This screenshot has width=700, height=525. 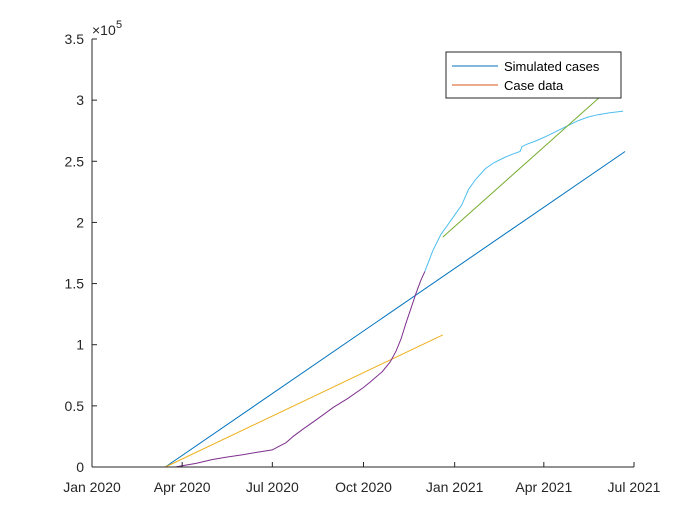 I want to click on y-exponent-base: ×10, so click(x=104, y=30).